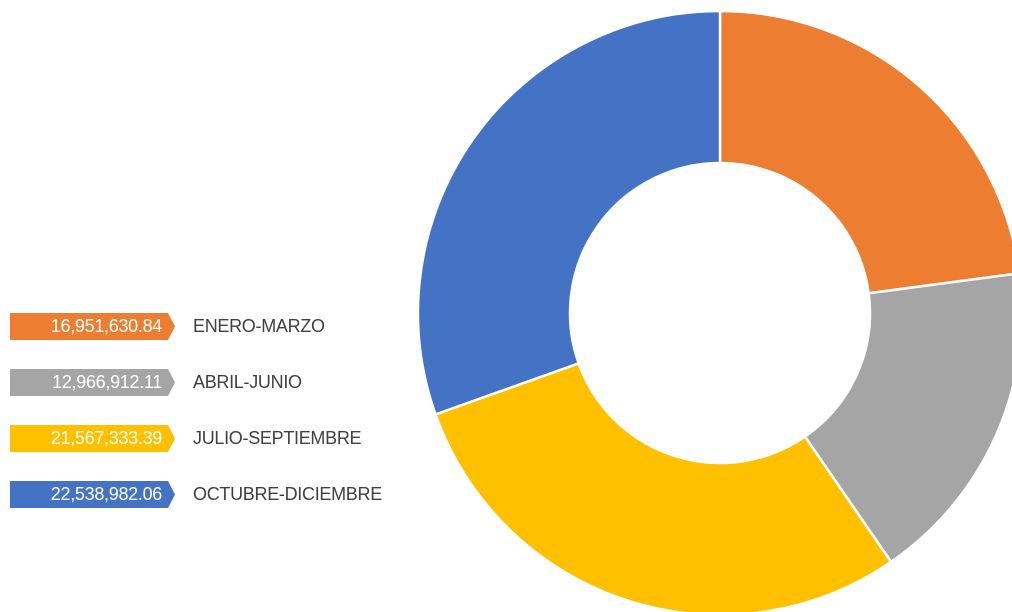 The height and width of the screenshot is (612, 1012). What do you see at coordinates (287, 494) in the screenshot?
I see `legend-label: OCTUBRE-DICIEMBRE` at bounding box center [287, 494].